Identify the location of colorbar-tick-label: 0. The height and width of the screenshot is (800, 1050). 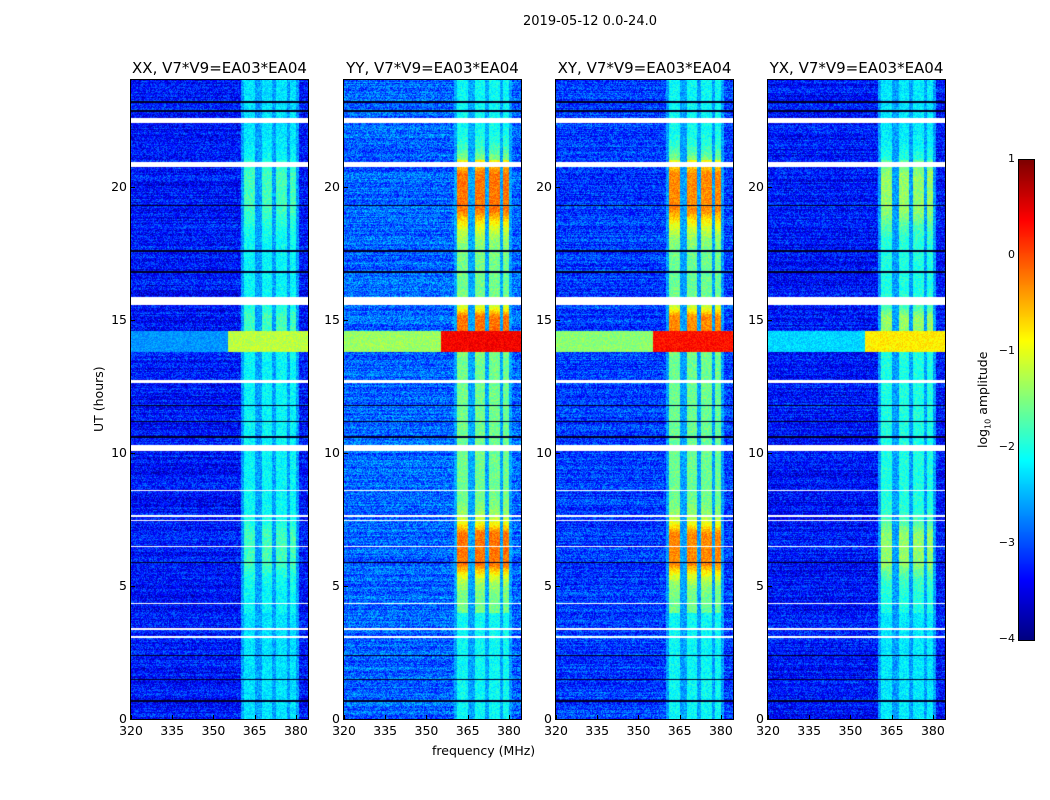
(1011, 254).